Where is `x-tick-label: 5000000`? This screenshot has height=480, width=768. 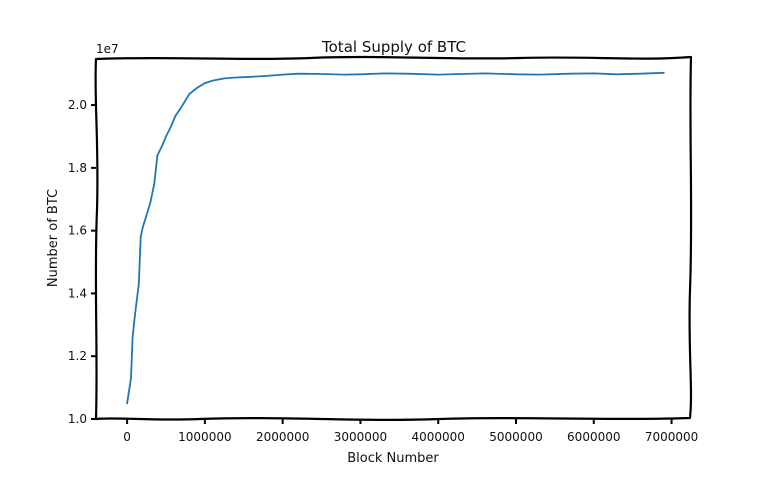 x-tick-label: 5000000 is located at coordinates (515, 437).